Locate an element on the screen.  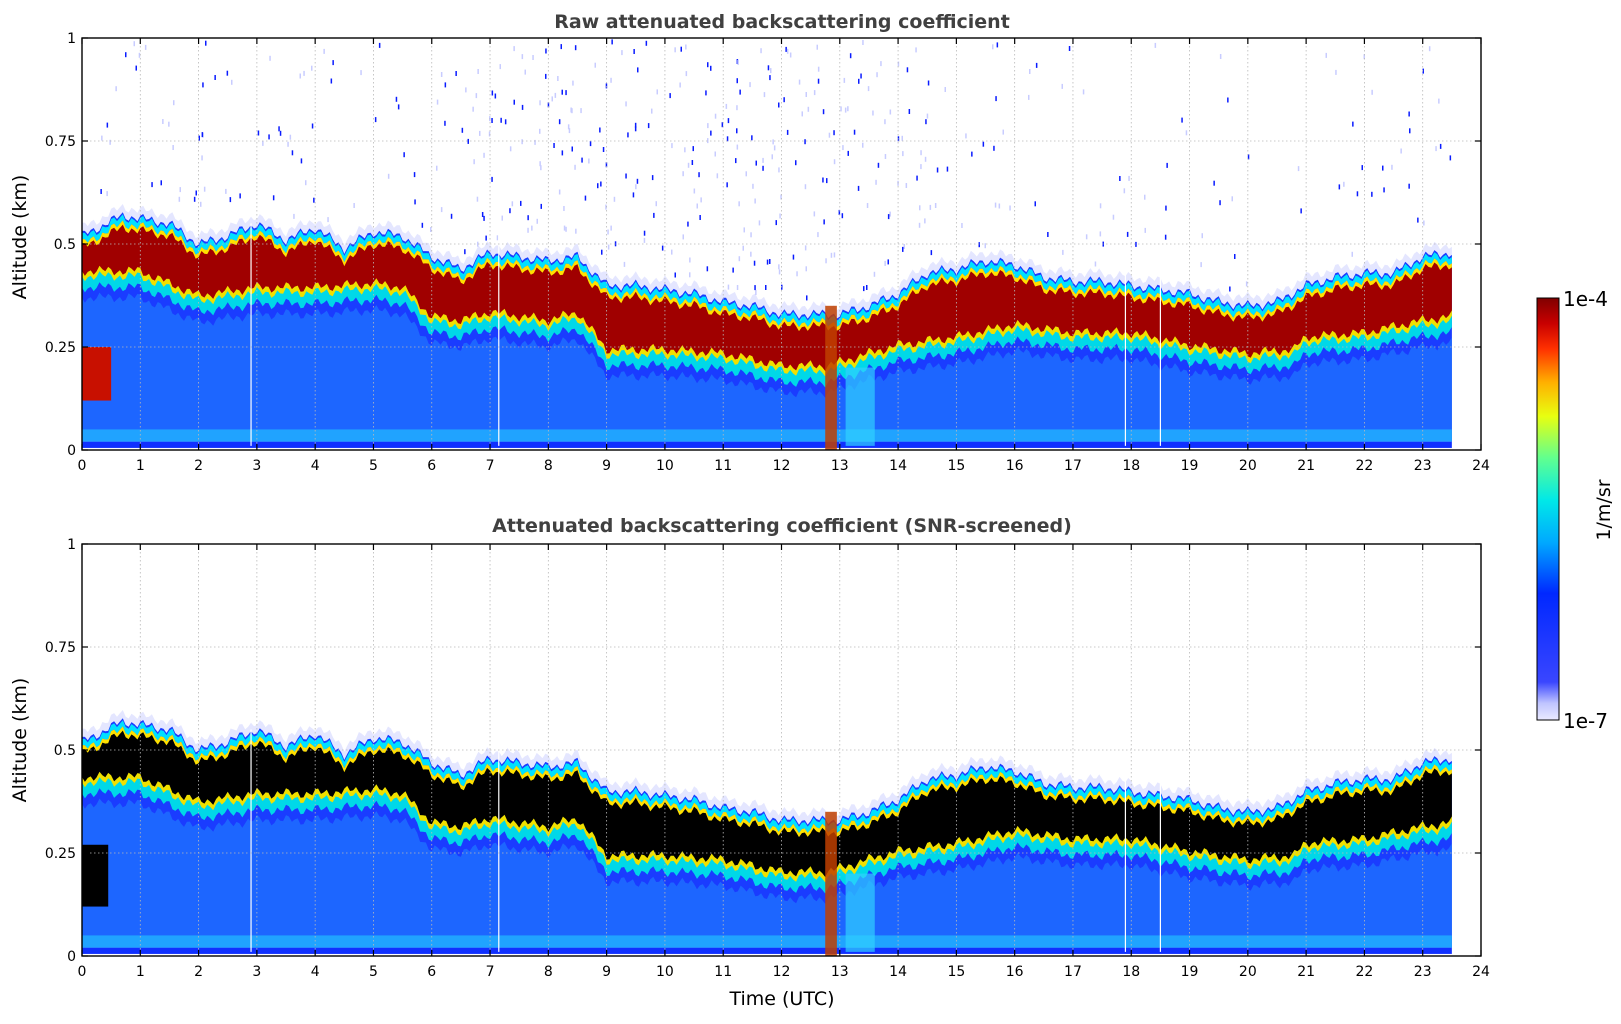
x-tick-label: 5 is located at coordinates (373, 466).